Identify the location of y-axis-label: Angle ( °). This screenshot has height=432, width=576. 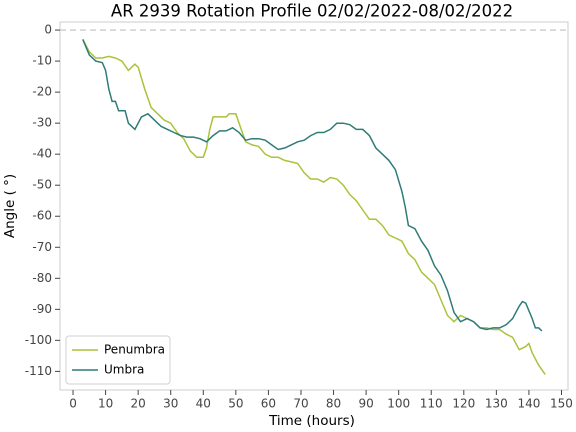
(10, 206).